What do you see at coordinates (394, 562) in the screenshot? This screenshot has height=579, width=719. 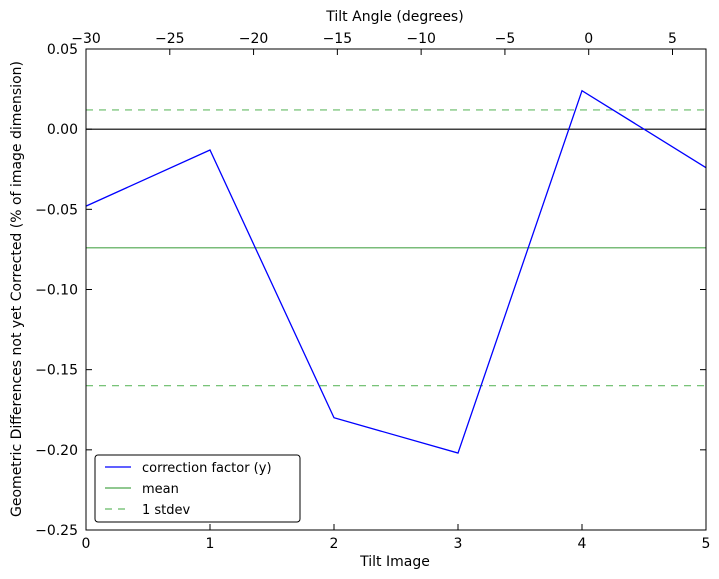 I see `x-axis-title: Tilt Image` at bounding box center [394, 562].